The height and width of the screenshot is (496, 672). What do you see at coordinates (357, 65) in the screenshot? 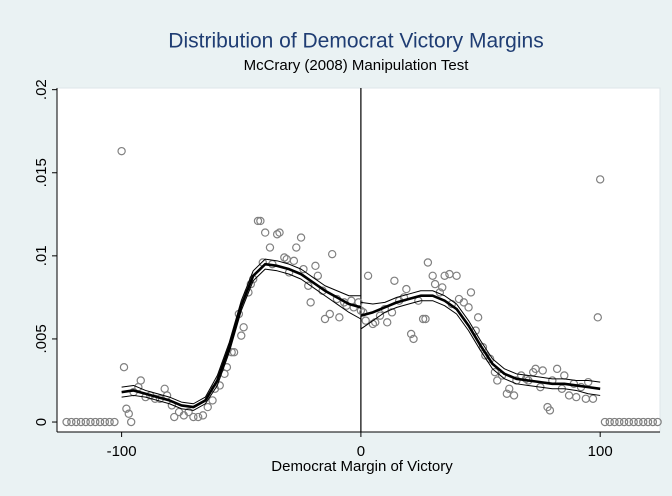
I see `chart-subtitle: McCrary (2008) Manipulation Test` at bounding box center [357, 65].